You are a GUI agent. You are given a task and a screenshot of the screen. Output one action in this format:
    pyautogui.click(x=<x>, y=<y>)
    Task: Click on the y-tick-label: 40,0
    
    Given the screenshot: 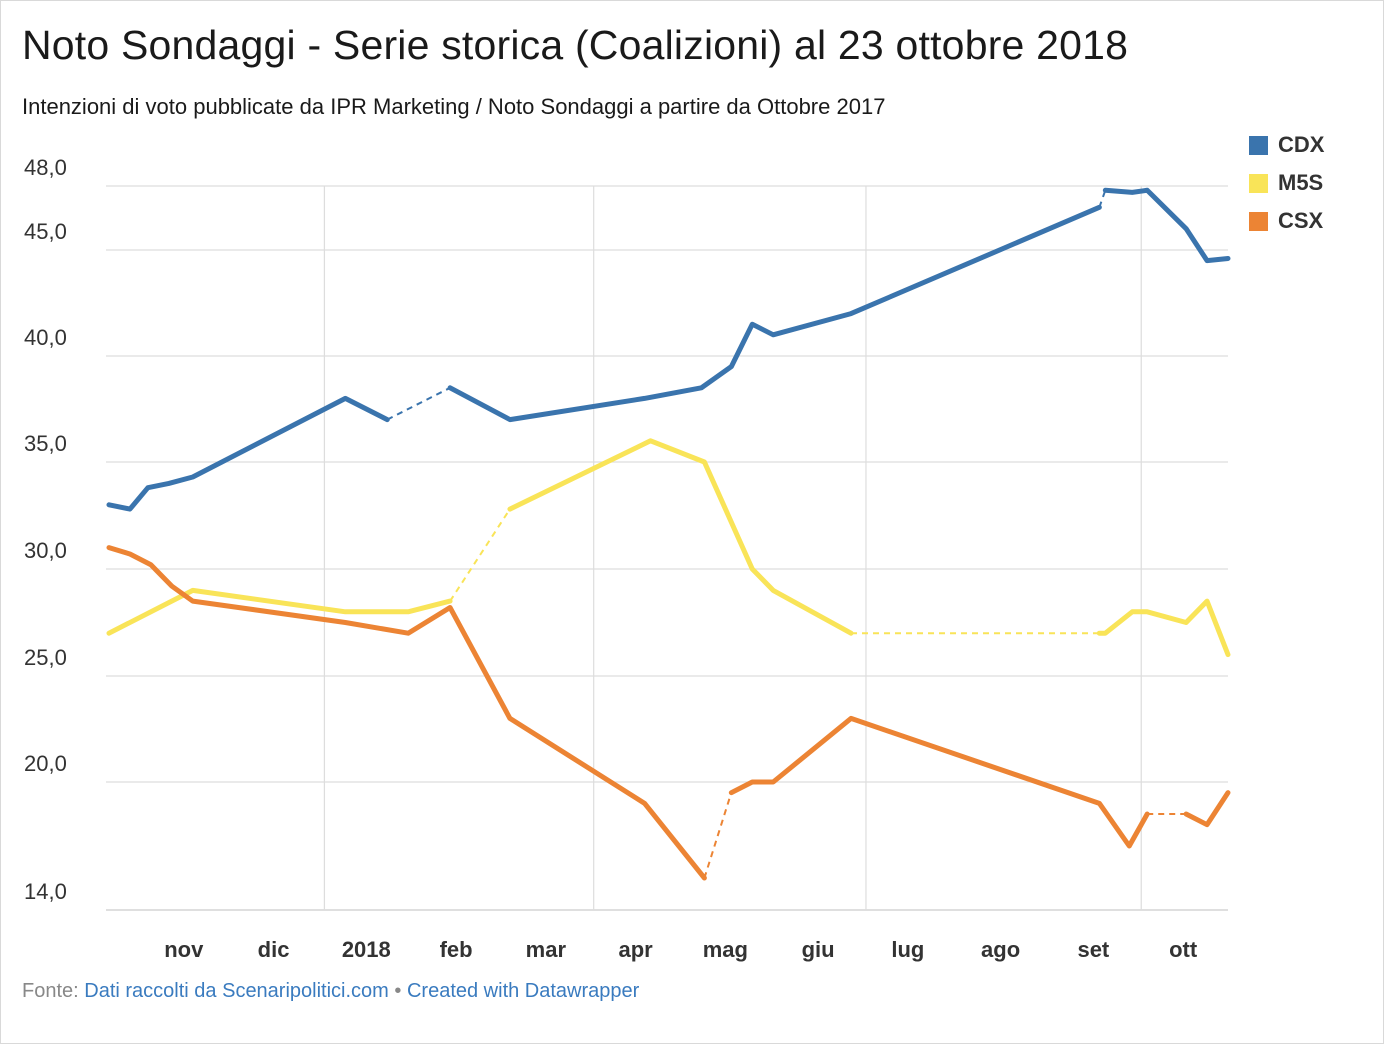 What is the action you would take?
    pyautogui.click(x=45, y=337)
    